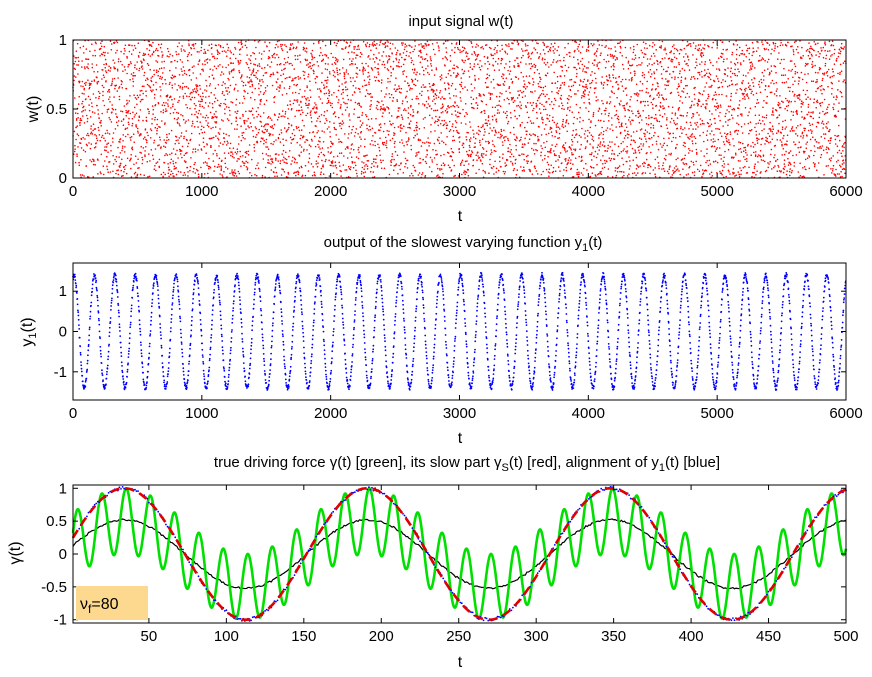 The height and width of the screenshot is (677, 872). What do you see at coordinates (15, 552) in the screenshot?
I see `panel3-y-label: γ(t)` at bounding box center [15, 552].